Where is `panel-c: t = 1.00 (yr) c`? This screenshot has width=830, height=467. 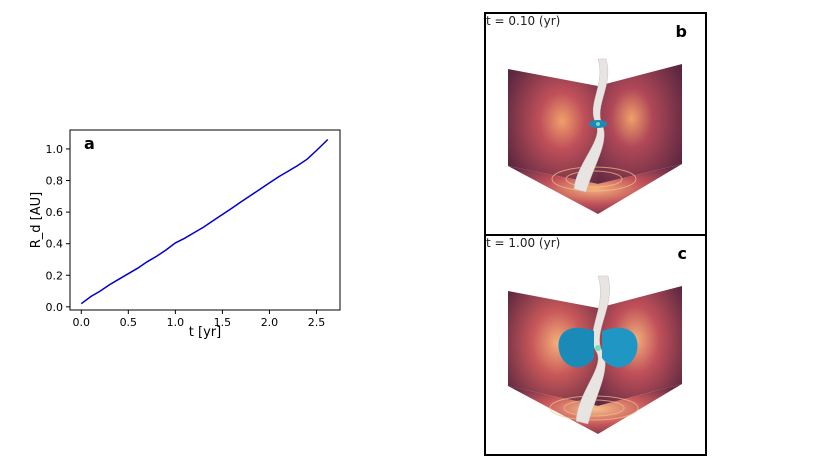 panel-c: t = 1.00 (yr) c is located at coordinates (595, 345).